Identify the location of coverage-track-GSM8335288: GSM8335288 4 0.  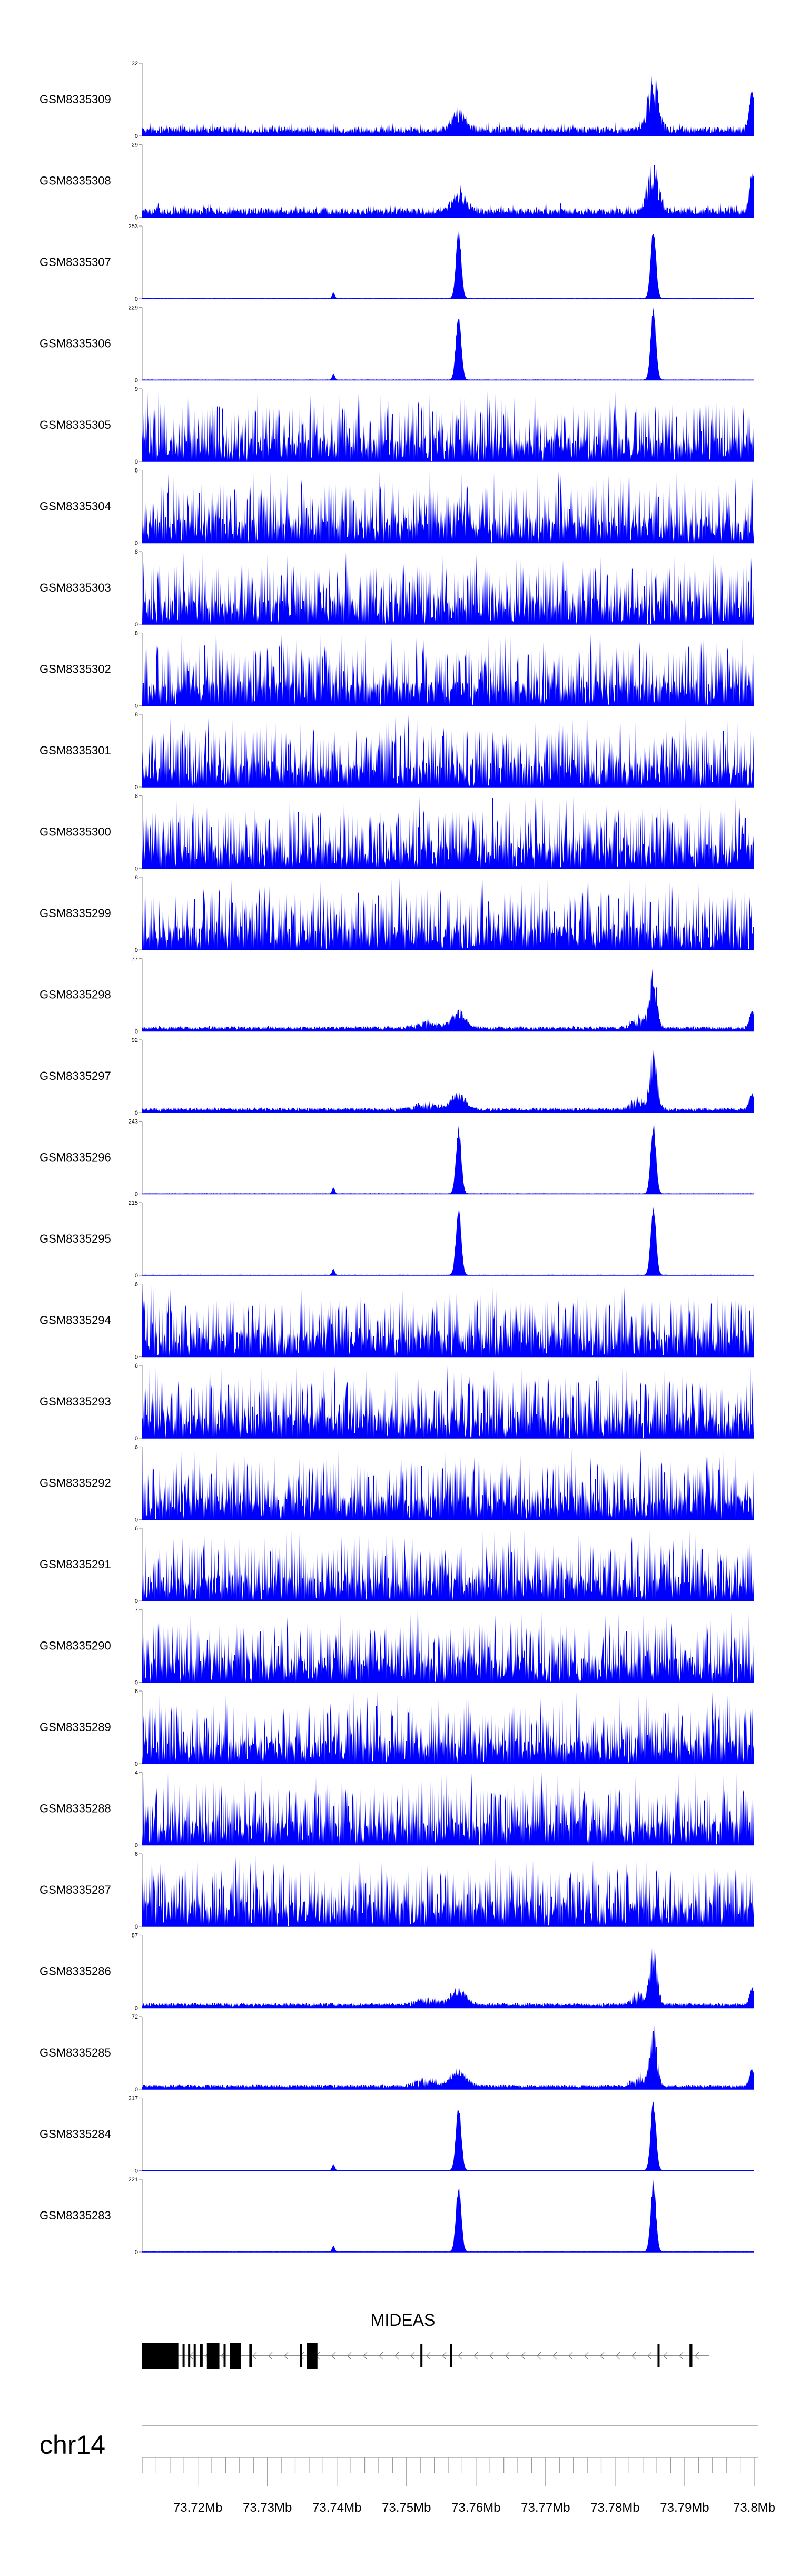
(396, 1809).